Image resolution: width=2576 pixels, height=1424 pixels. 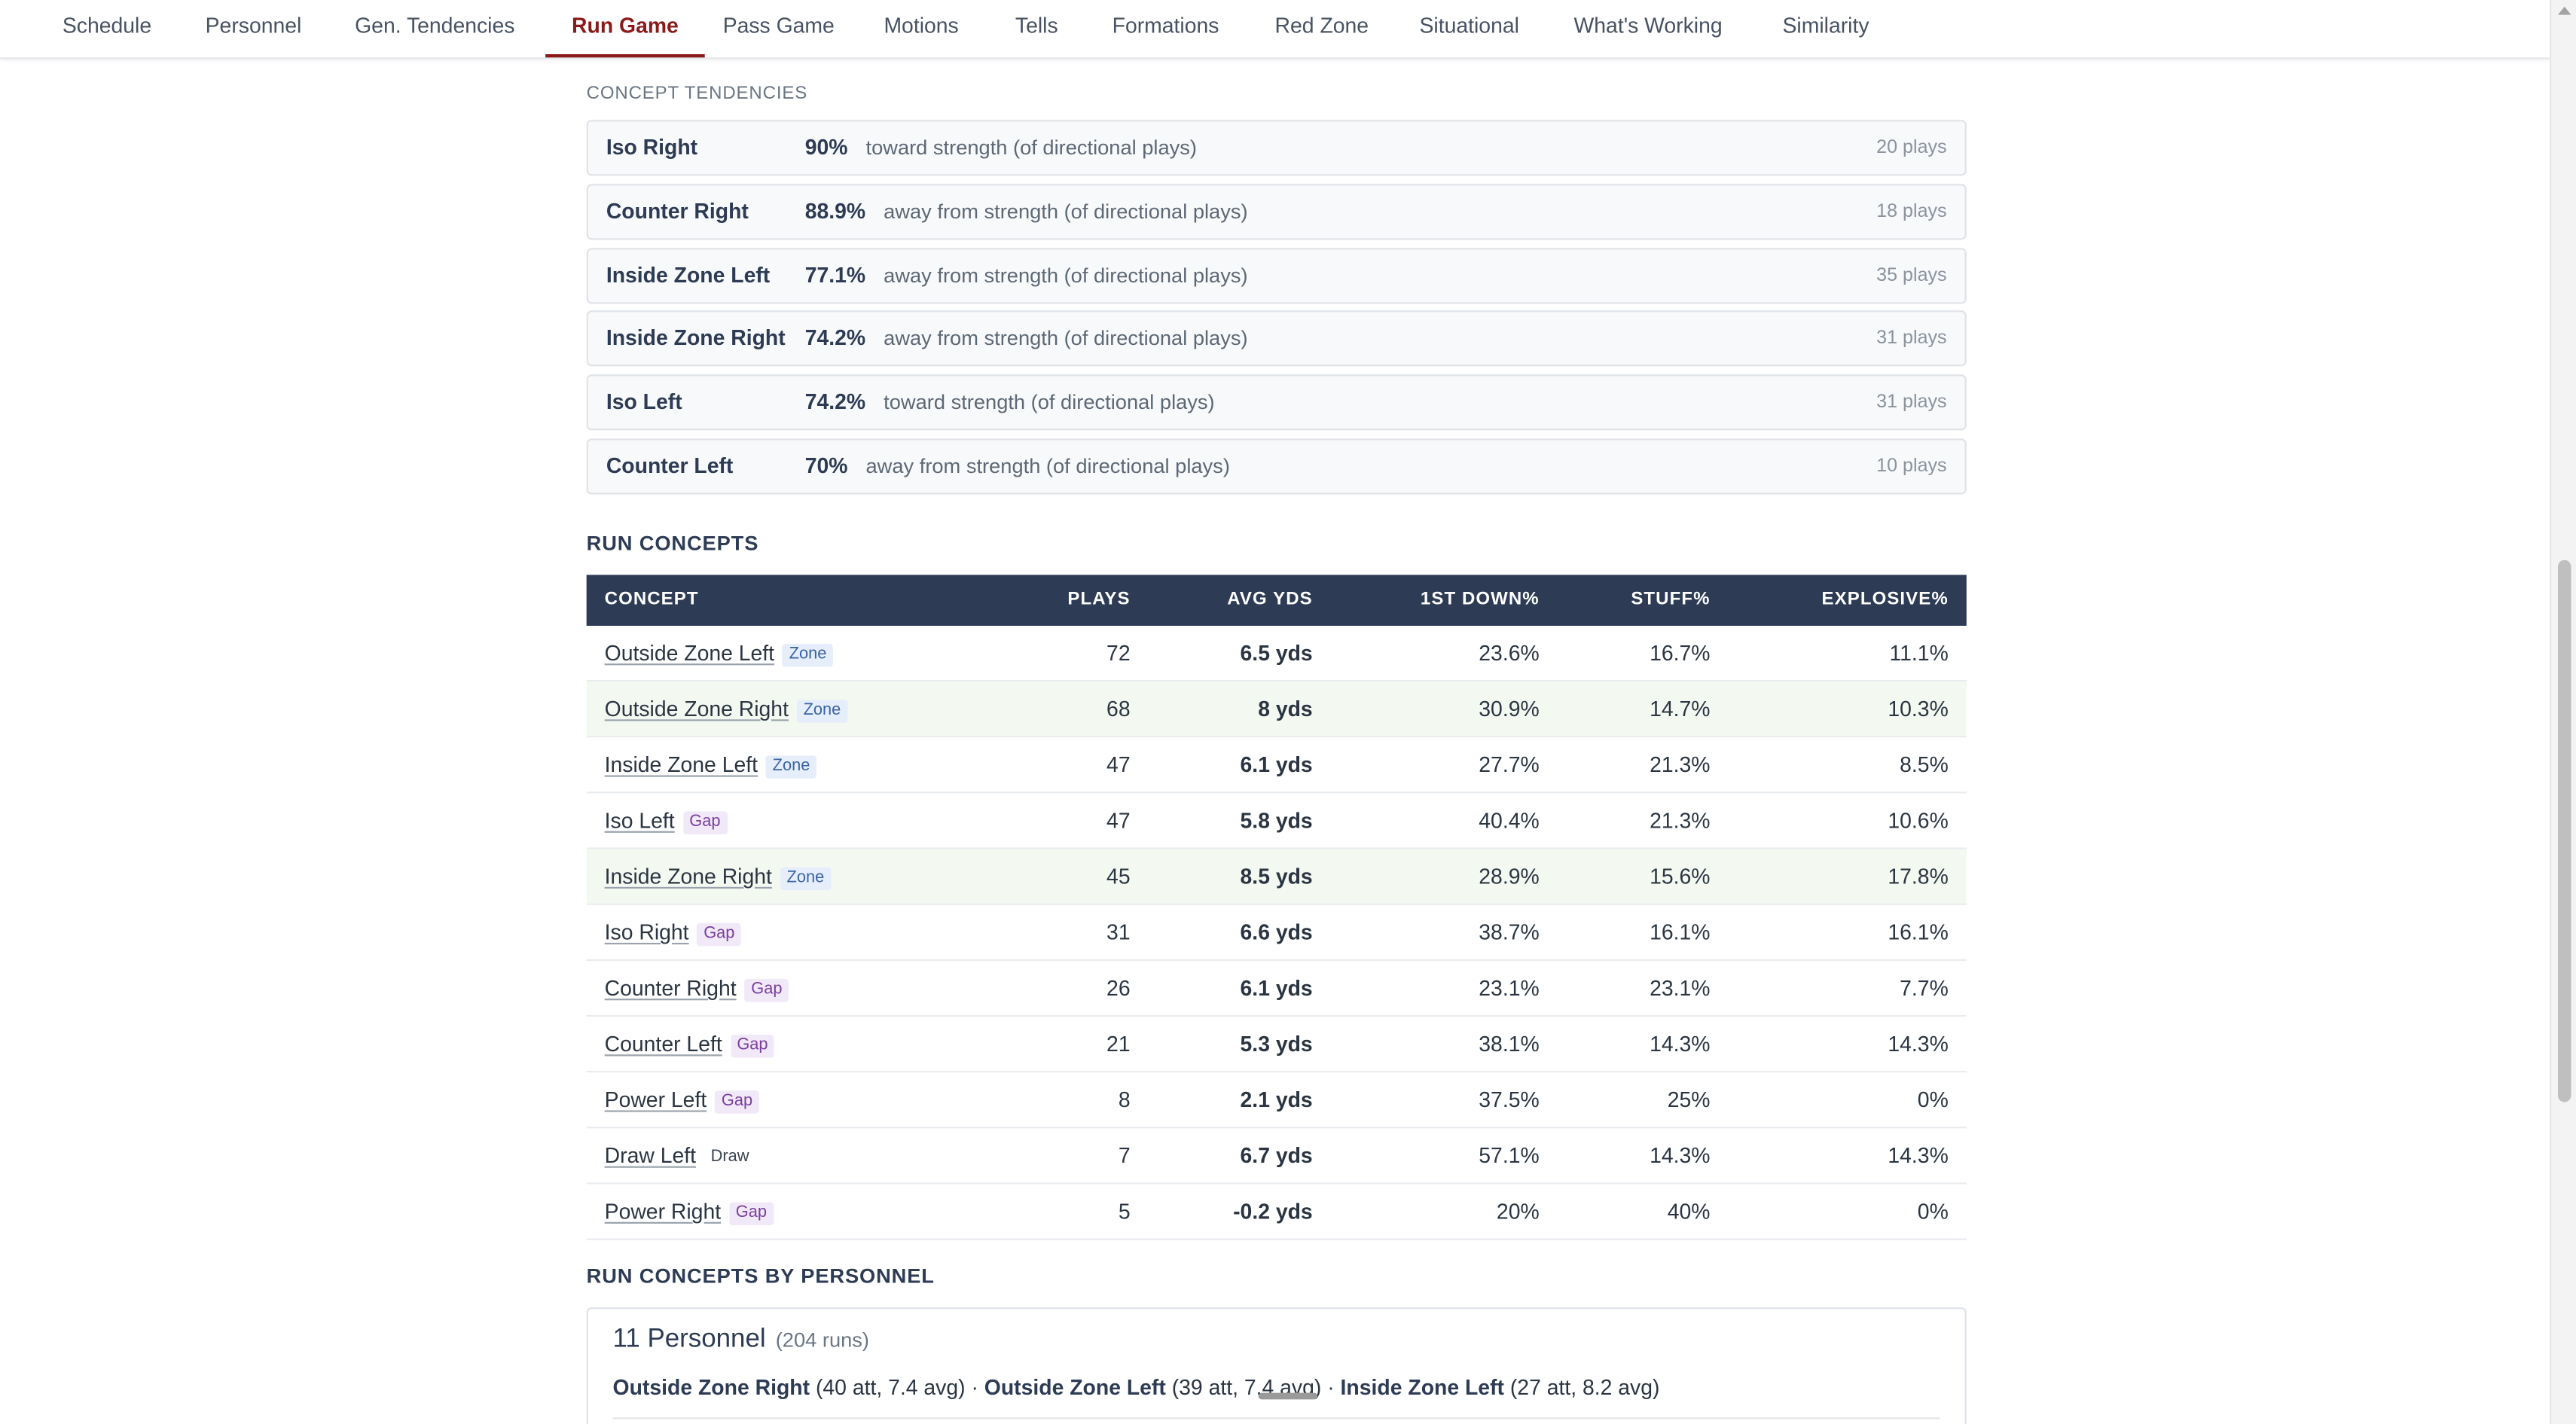 I want to click on first-down-cell: 23.1%, so click(x=1510, y=988).